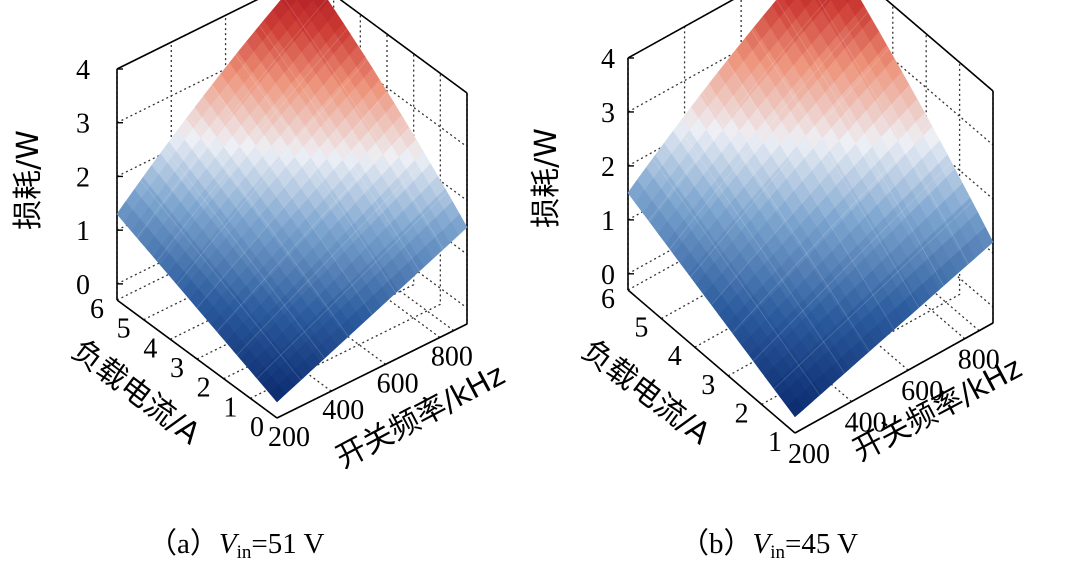 Image resolution: width=1070 pixels, height=572 pixels. Describe the element at coordinates (646, 392) in the screenshot. I see `y-axis-title: 负载电流/A` at that location.